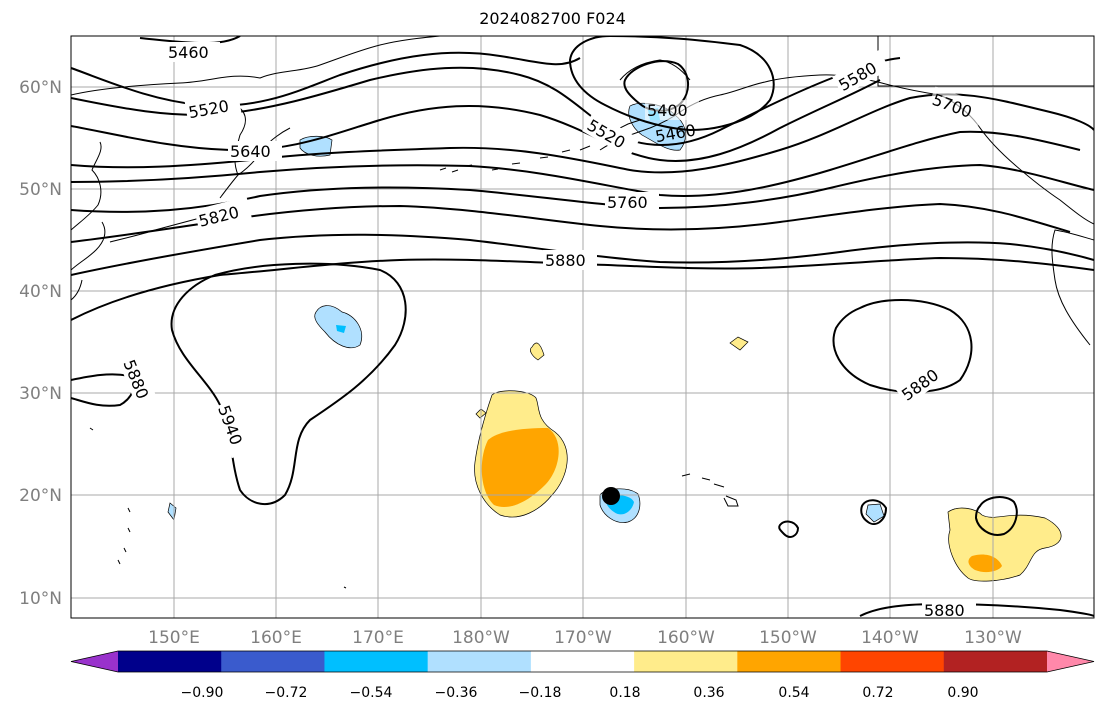 The height and width of the screenshot is (712, 1105). I want to click on storm-center-marker, so click(611, 496).